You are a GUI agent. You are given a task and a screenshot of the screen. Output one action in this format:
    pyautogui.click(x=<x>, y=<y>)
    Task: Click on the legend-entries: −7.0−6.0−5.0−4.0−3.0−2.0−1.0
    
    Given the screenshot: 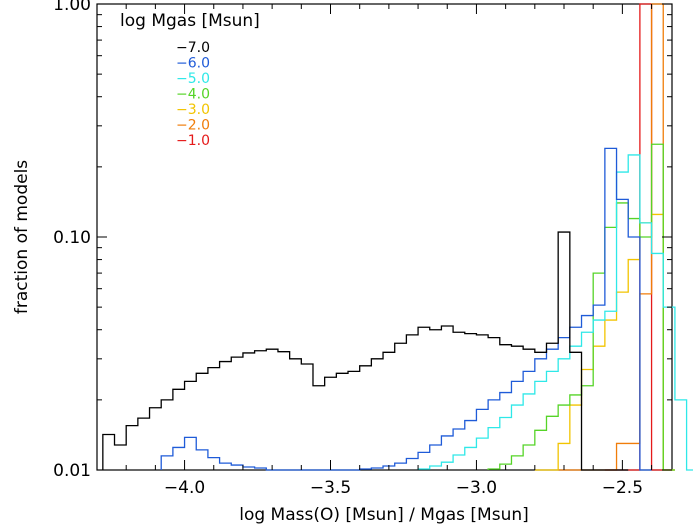 What is the action you would take?
    pyautogui.click(x=193, y=94)
    